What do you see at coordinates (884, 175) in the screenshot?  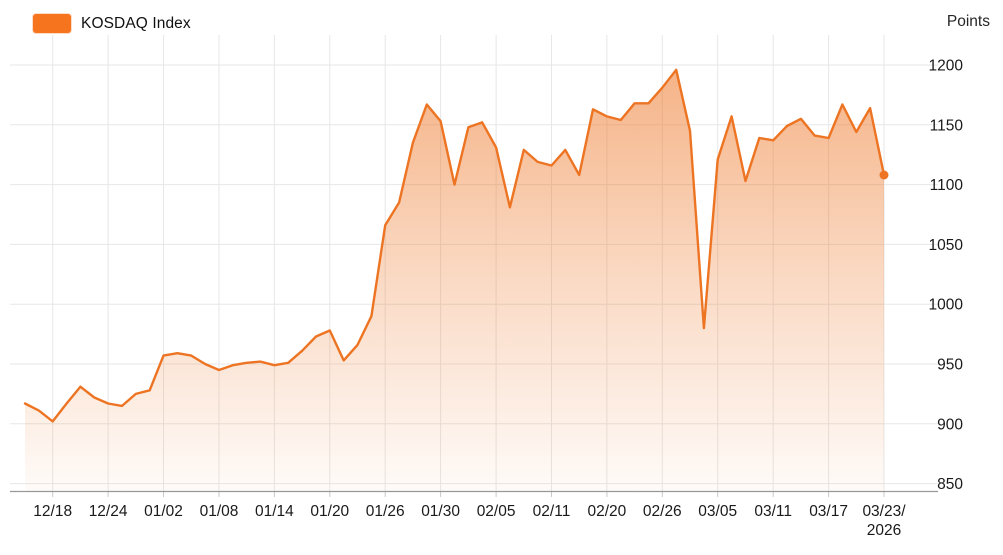 I see `last-point-marker` at bounding box center [884, 175].